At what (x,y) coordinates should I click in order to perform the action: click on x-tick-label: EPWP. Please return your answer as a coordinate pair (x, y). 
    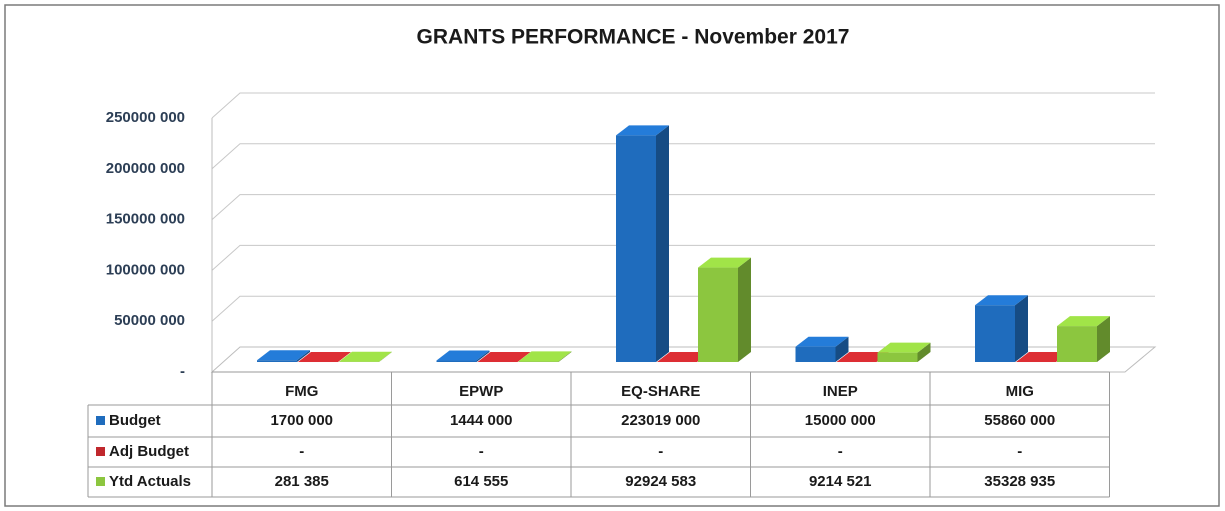
    Looking at the image, I should click on (481, 391).